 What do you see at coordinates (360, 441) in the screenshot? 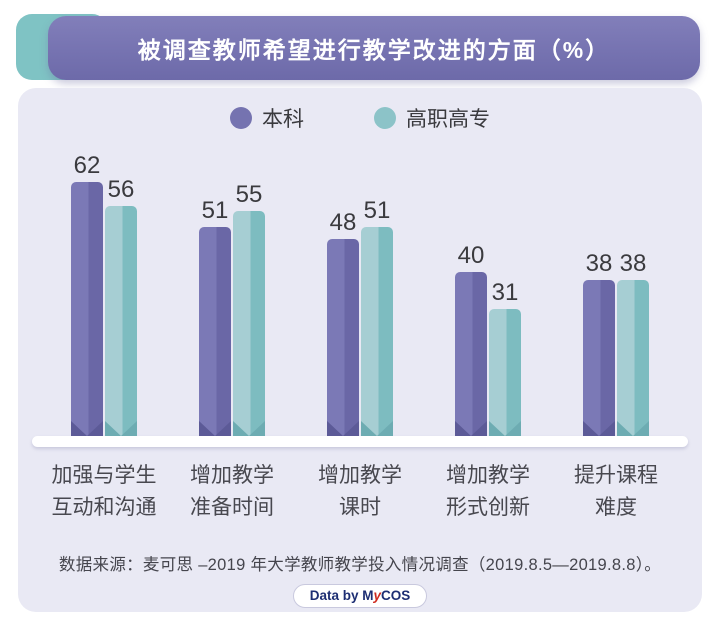
I see `axis-baseline` at bounding box center [360, 441].